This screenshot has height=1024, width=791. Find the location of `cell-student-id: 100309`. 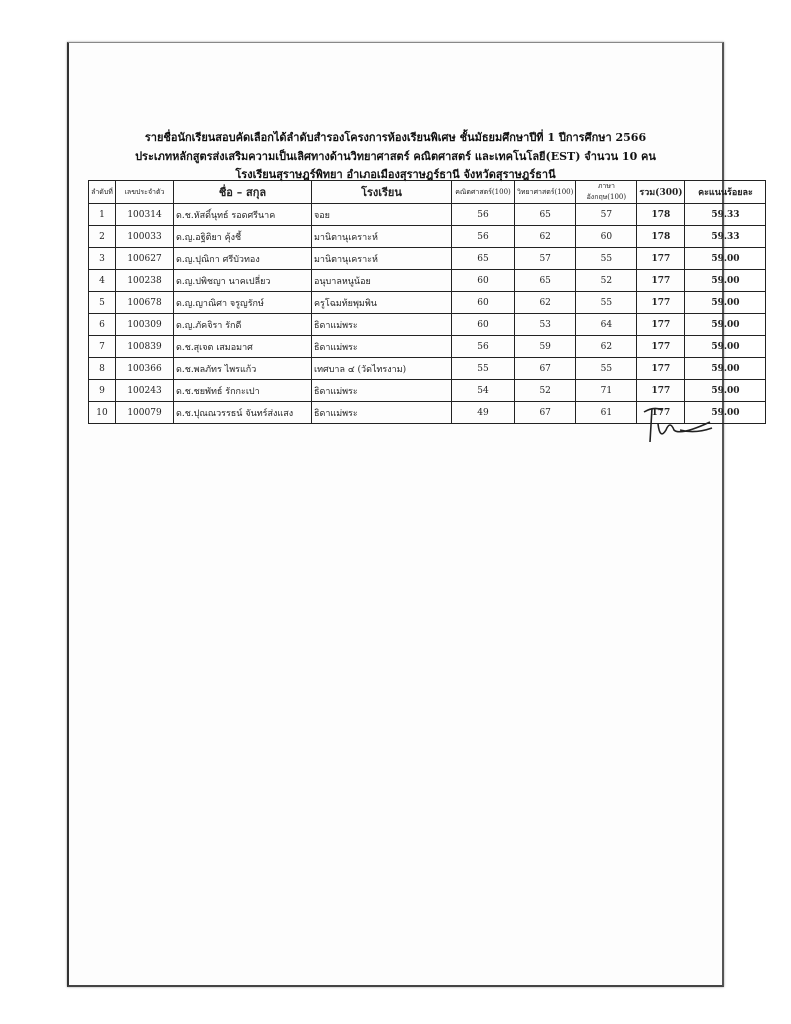

cell-student-id: 100309 is located at coordinates (144, 324).